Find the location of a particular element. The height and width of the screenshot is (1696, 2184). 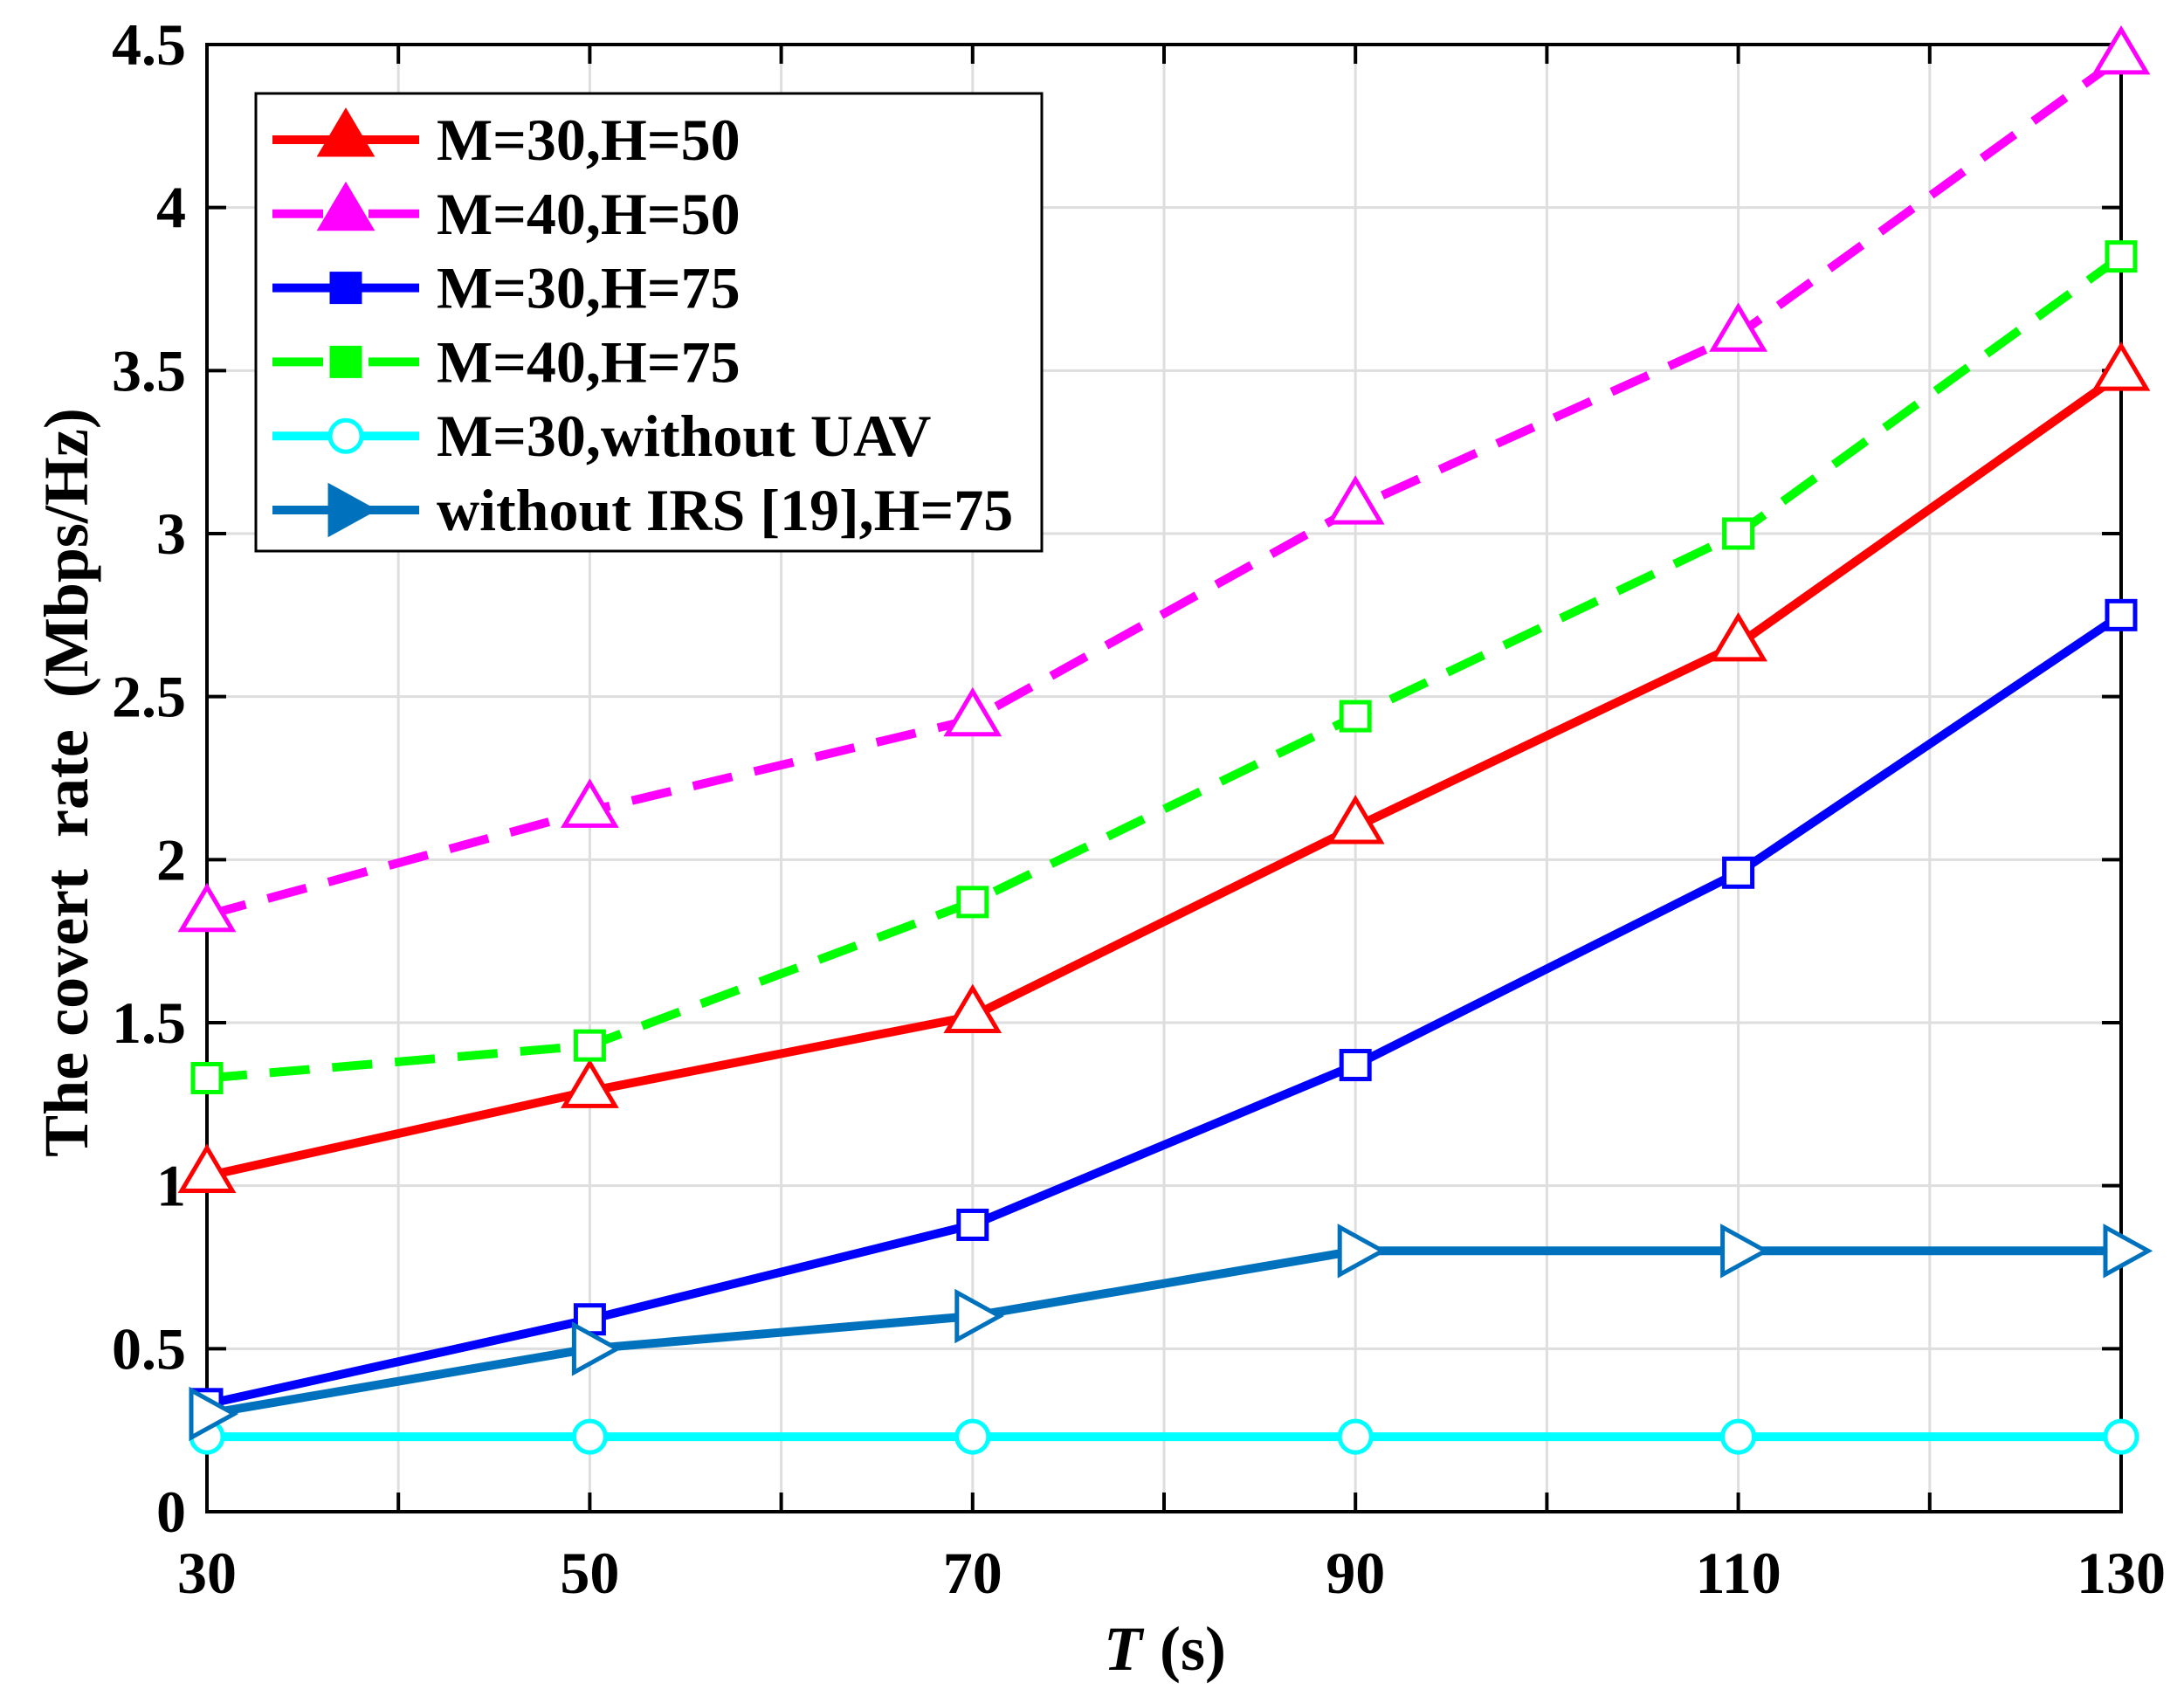

y-tick-label: 0.5 is located at coordinates (149, 1348).